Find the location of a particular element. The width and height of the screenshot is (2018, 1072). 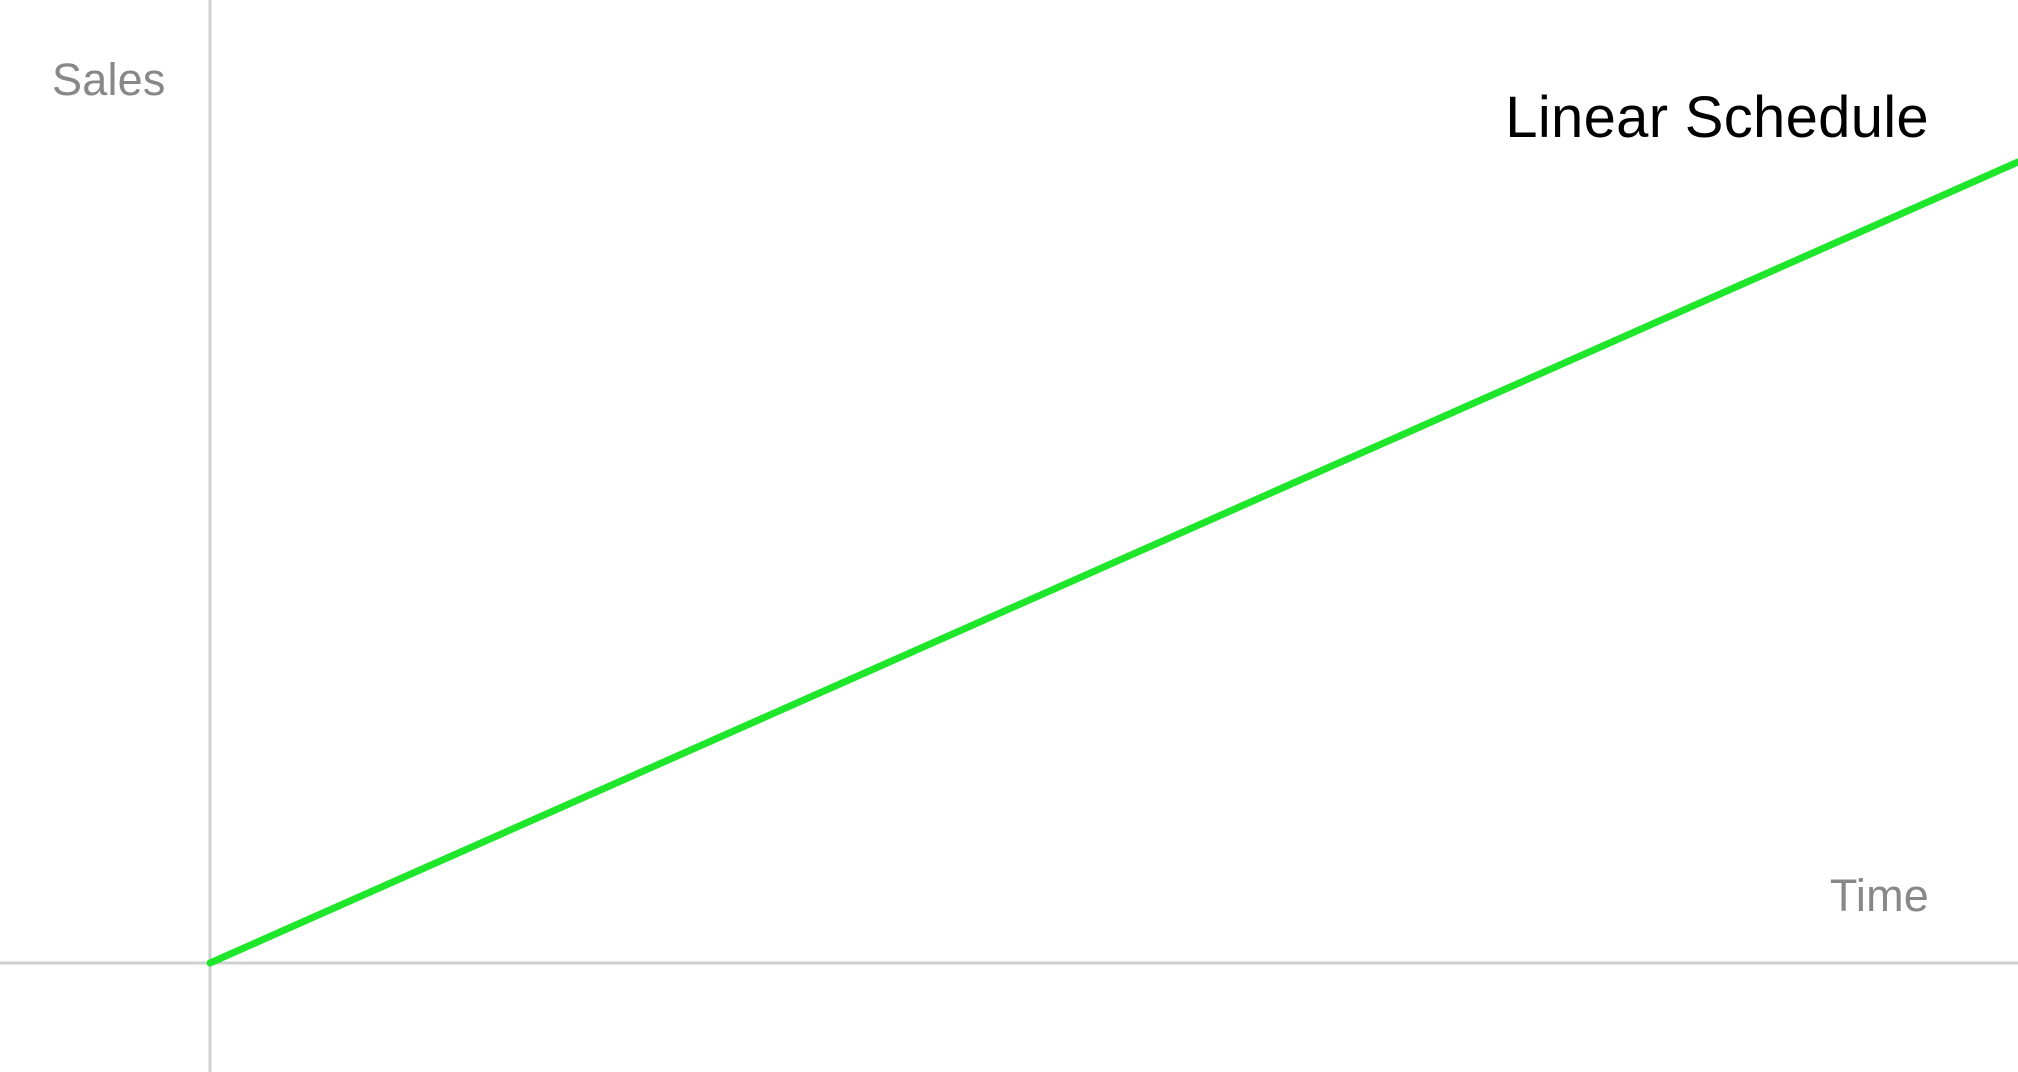

x-axis-label: Time is located at coordinates (1879, 895).